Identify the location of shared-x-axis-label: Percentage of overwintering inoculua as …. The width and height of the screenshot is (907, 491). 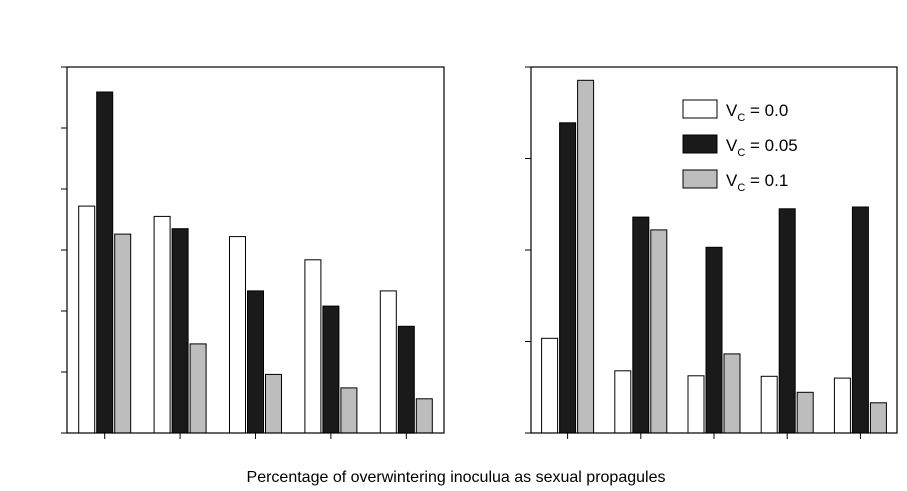
(456, 477).